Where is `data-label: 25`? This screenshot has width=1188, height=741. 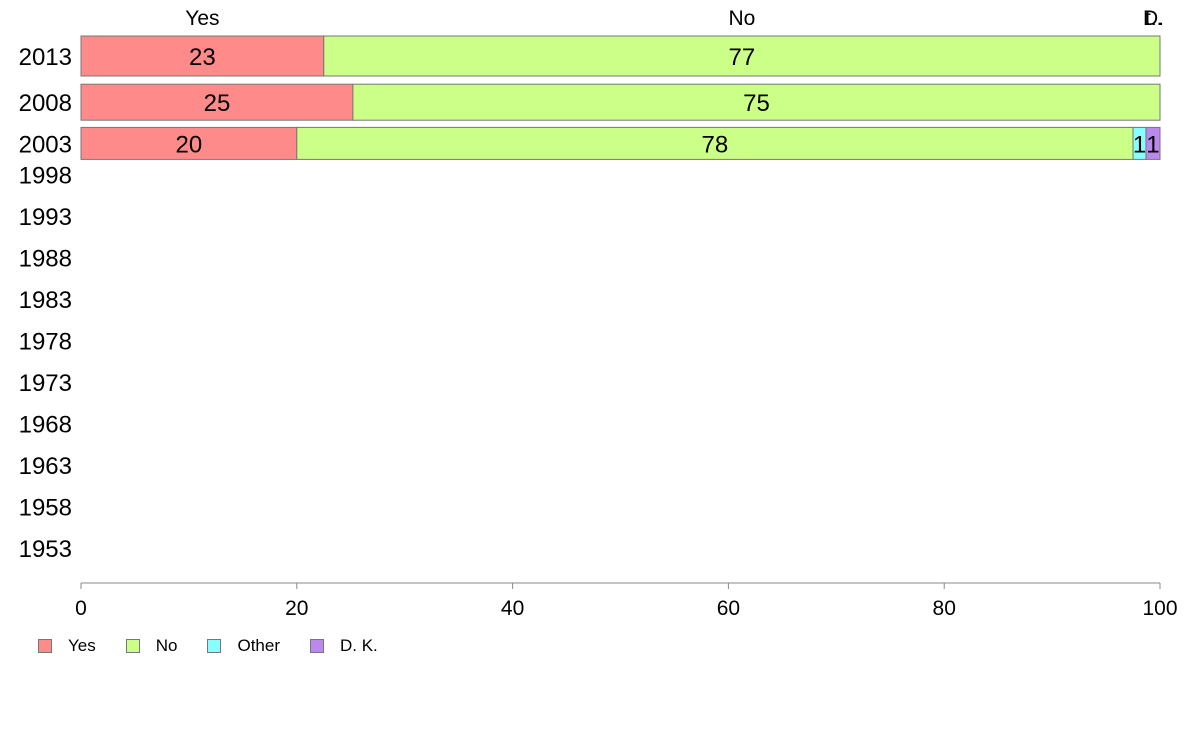
data-label: 25 is located at coordinates (217, 103).